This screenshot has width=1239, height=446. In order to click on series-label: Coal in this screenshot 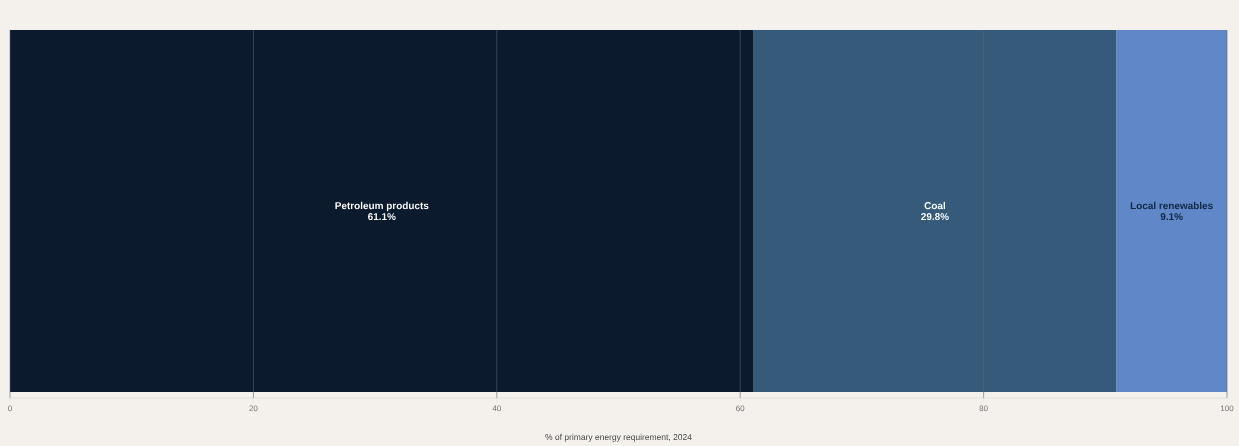, I will do `click(935, 205)`.